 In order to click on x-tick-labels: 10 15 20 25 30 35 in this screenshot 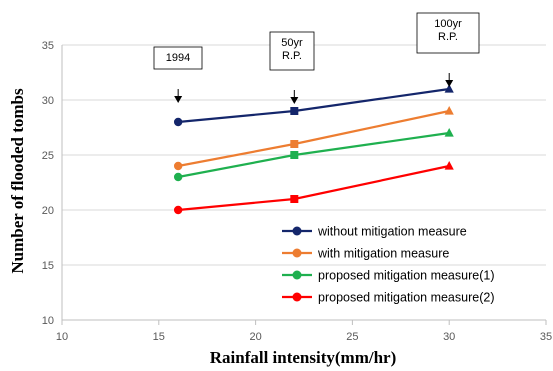, I will do `click(304, 337)`.